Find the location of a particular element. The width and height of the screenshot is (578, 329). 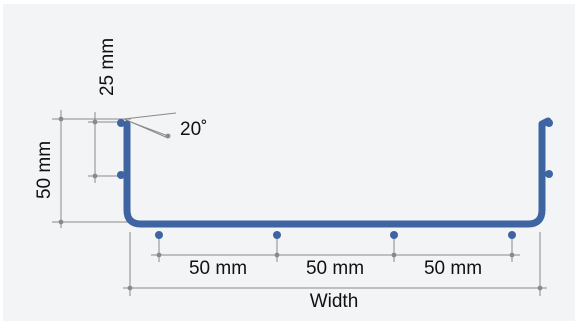

label-width: Width is located at coordinates (334, 301).